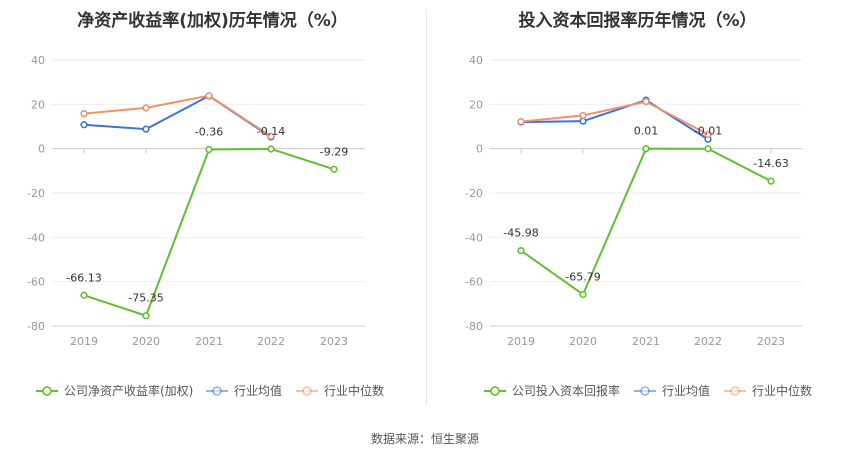 The height and width of the screenshot is (459, 850). Describe the element at coordinates (424, 439) in the screenshot. I see `data-source-note: 数据来源：恒生聚源` at that location.